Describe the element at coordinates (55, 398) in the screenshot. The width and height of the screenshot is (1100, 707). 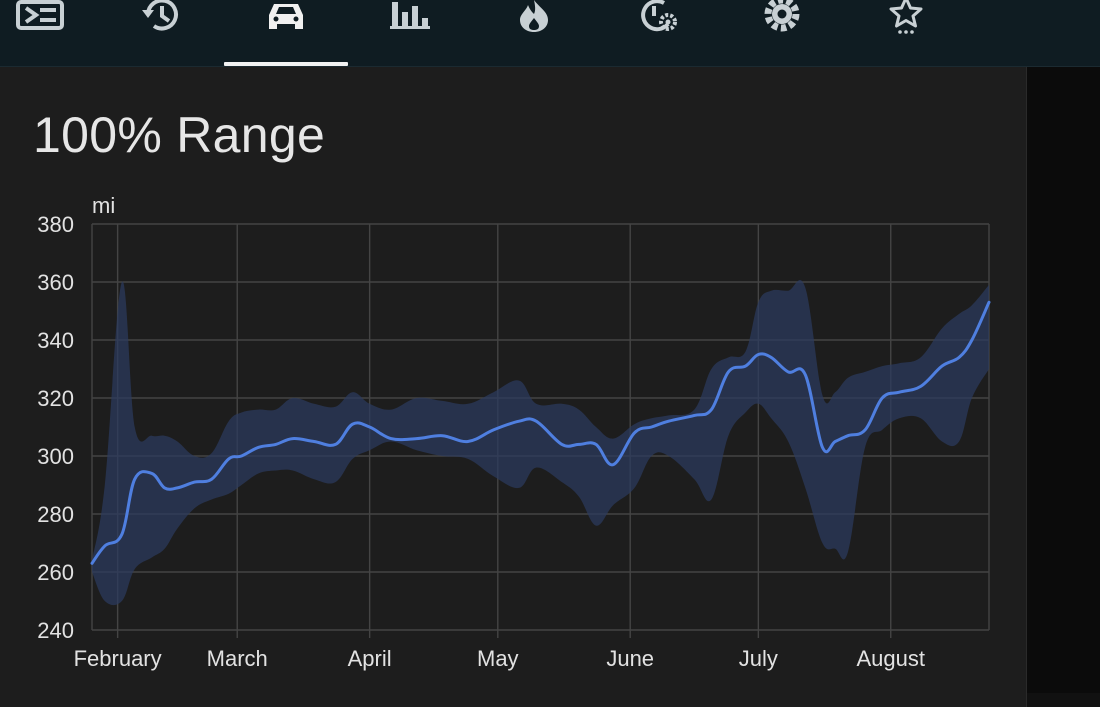
I see `y-tick-label: 320` at that location.